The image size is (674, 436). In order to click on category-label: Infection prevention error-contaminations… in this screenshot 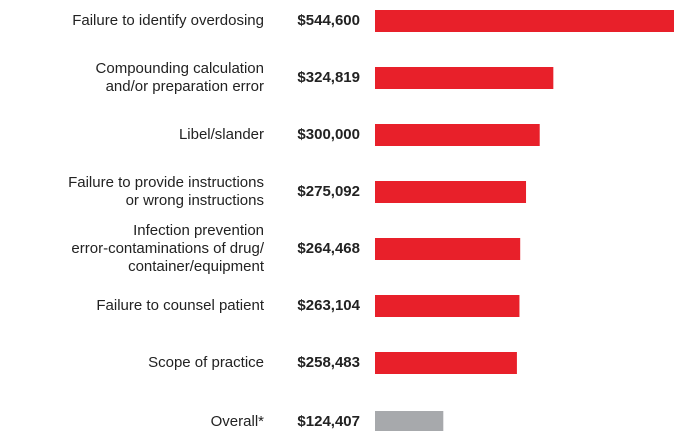, I will do `click(167, 248)`.